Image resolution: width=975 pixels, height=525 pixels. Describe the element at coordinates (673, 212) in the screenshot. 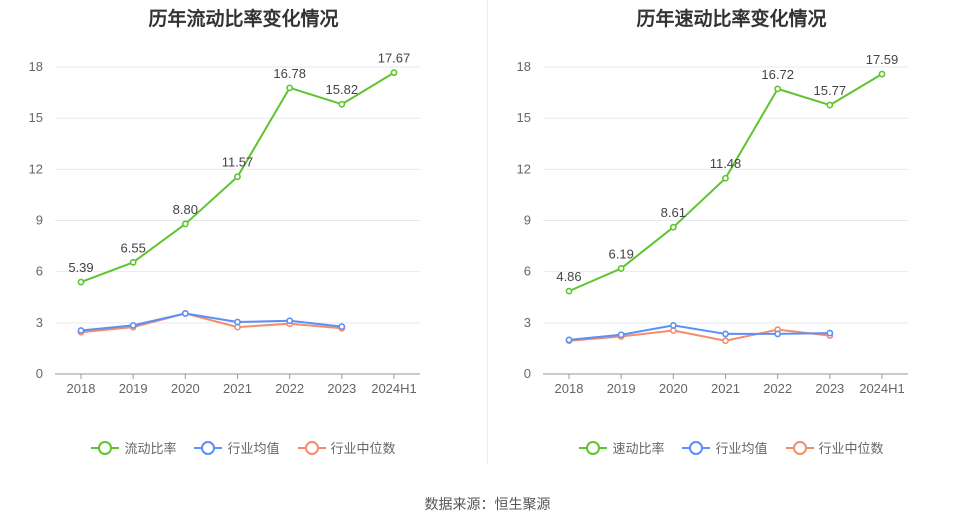

I see `data-label: 8.61` at that location.